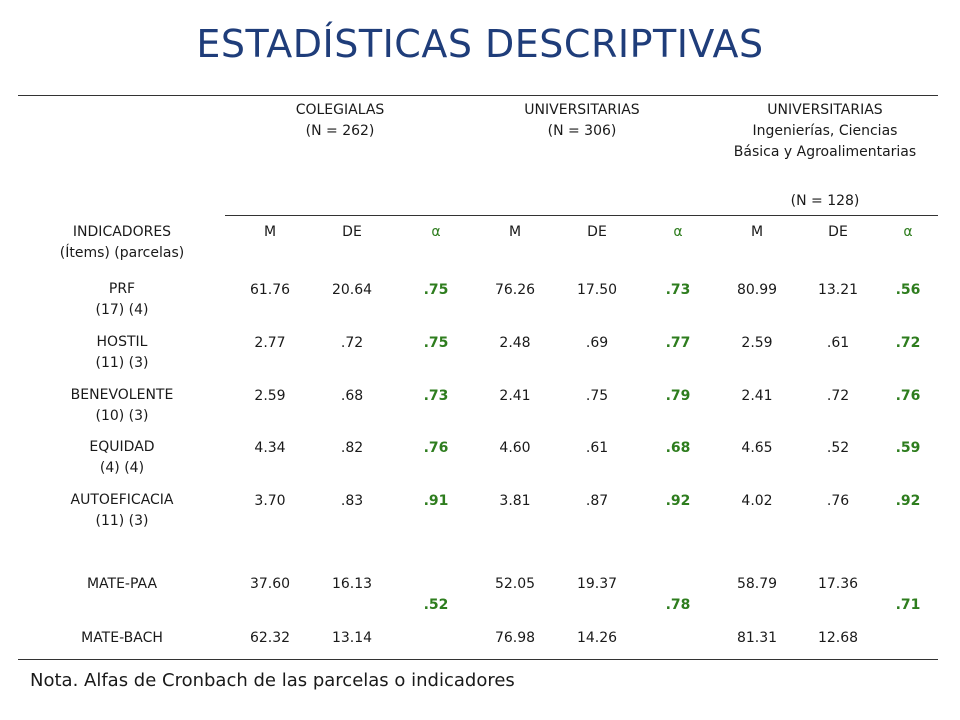  Describe the element at coordinates (515, 501) in the screenshot. I see `table-cell: 3.81` at that location.